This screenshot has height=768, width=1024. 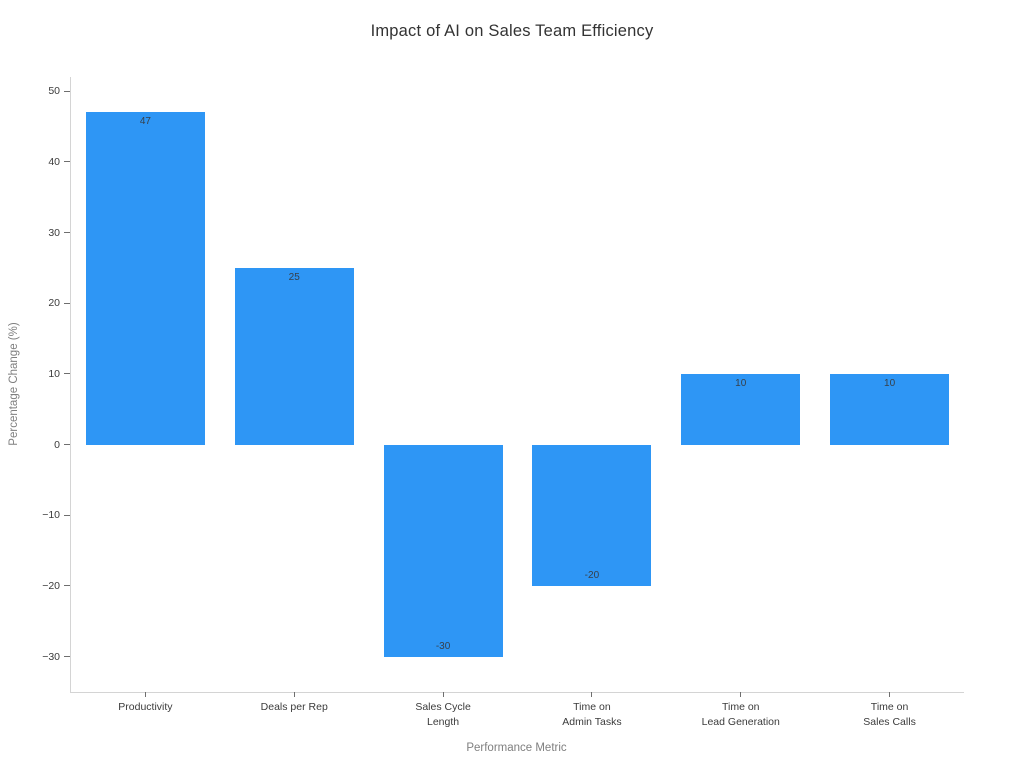 I want to click on y-tick-label: 20, so click(x=54, y=303).